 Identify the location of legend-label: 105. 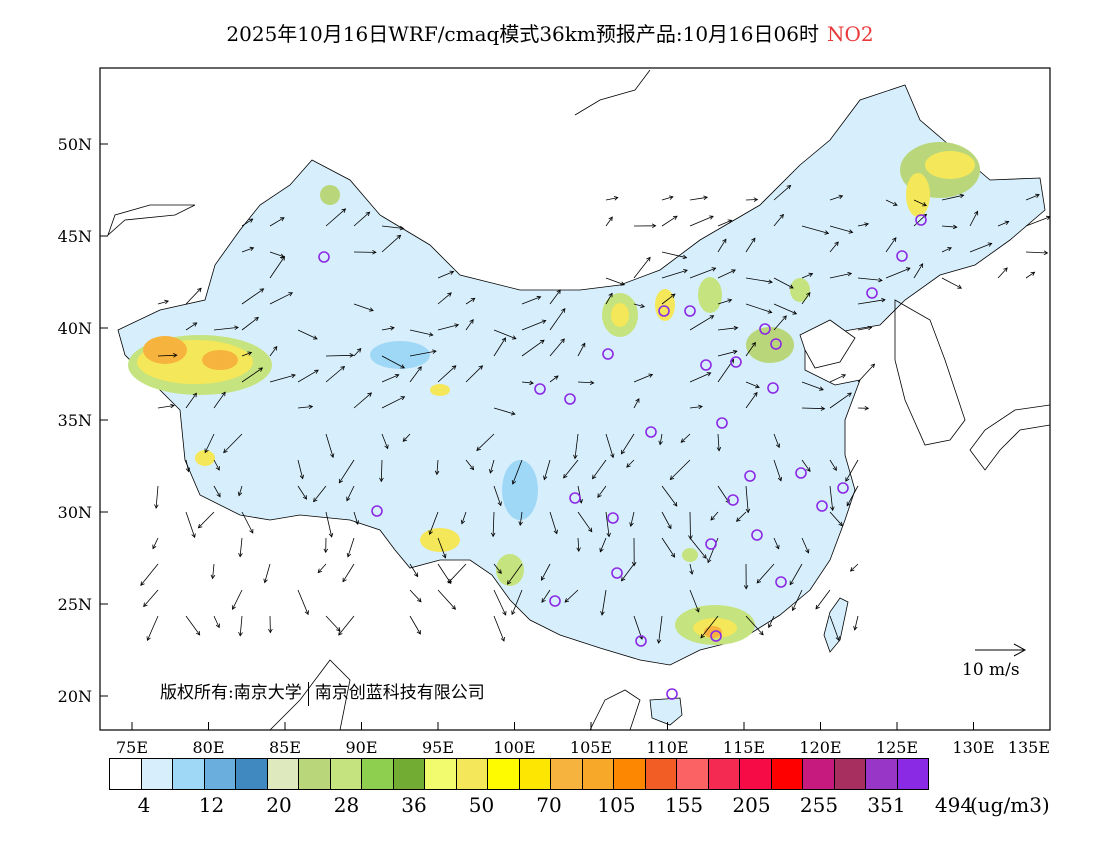
(616, 805).